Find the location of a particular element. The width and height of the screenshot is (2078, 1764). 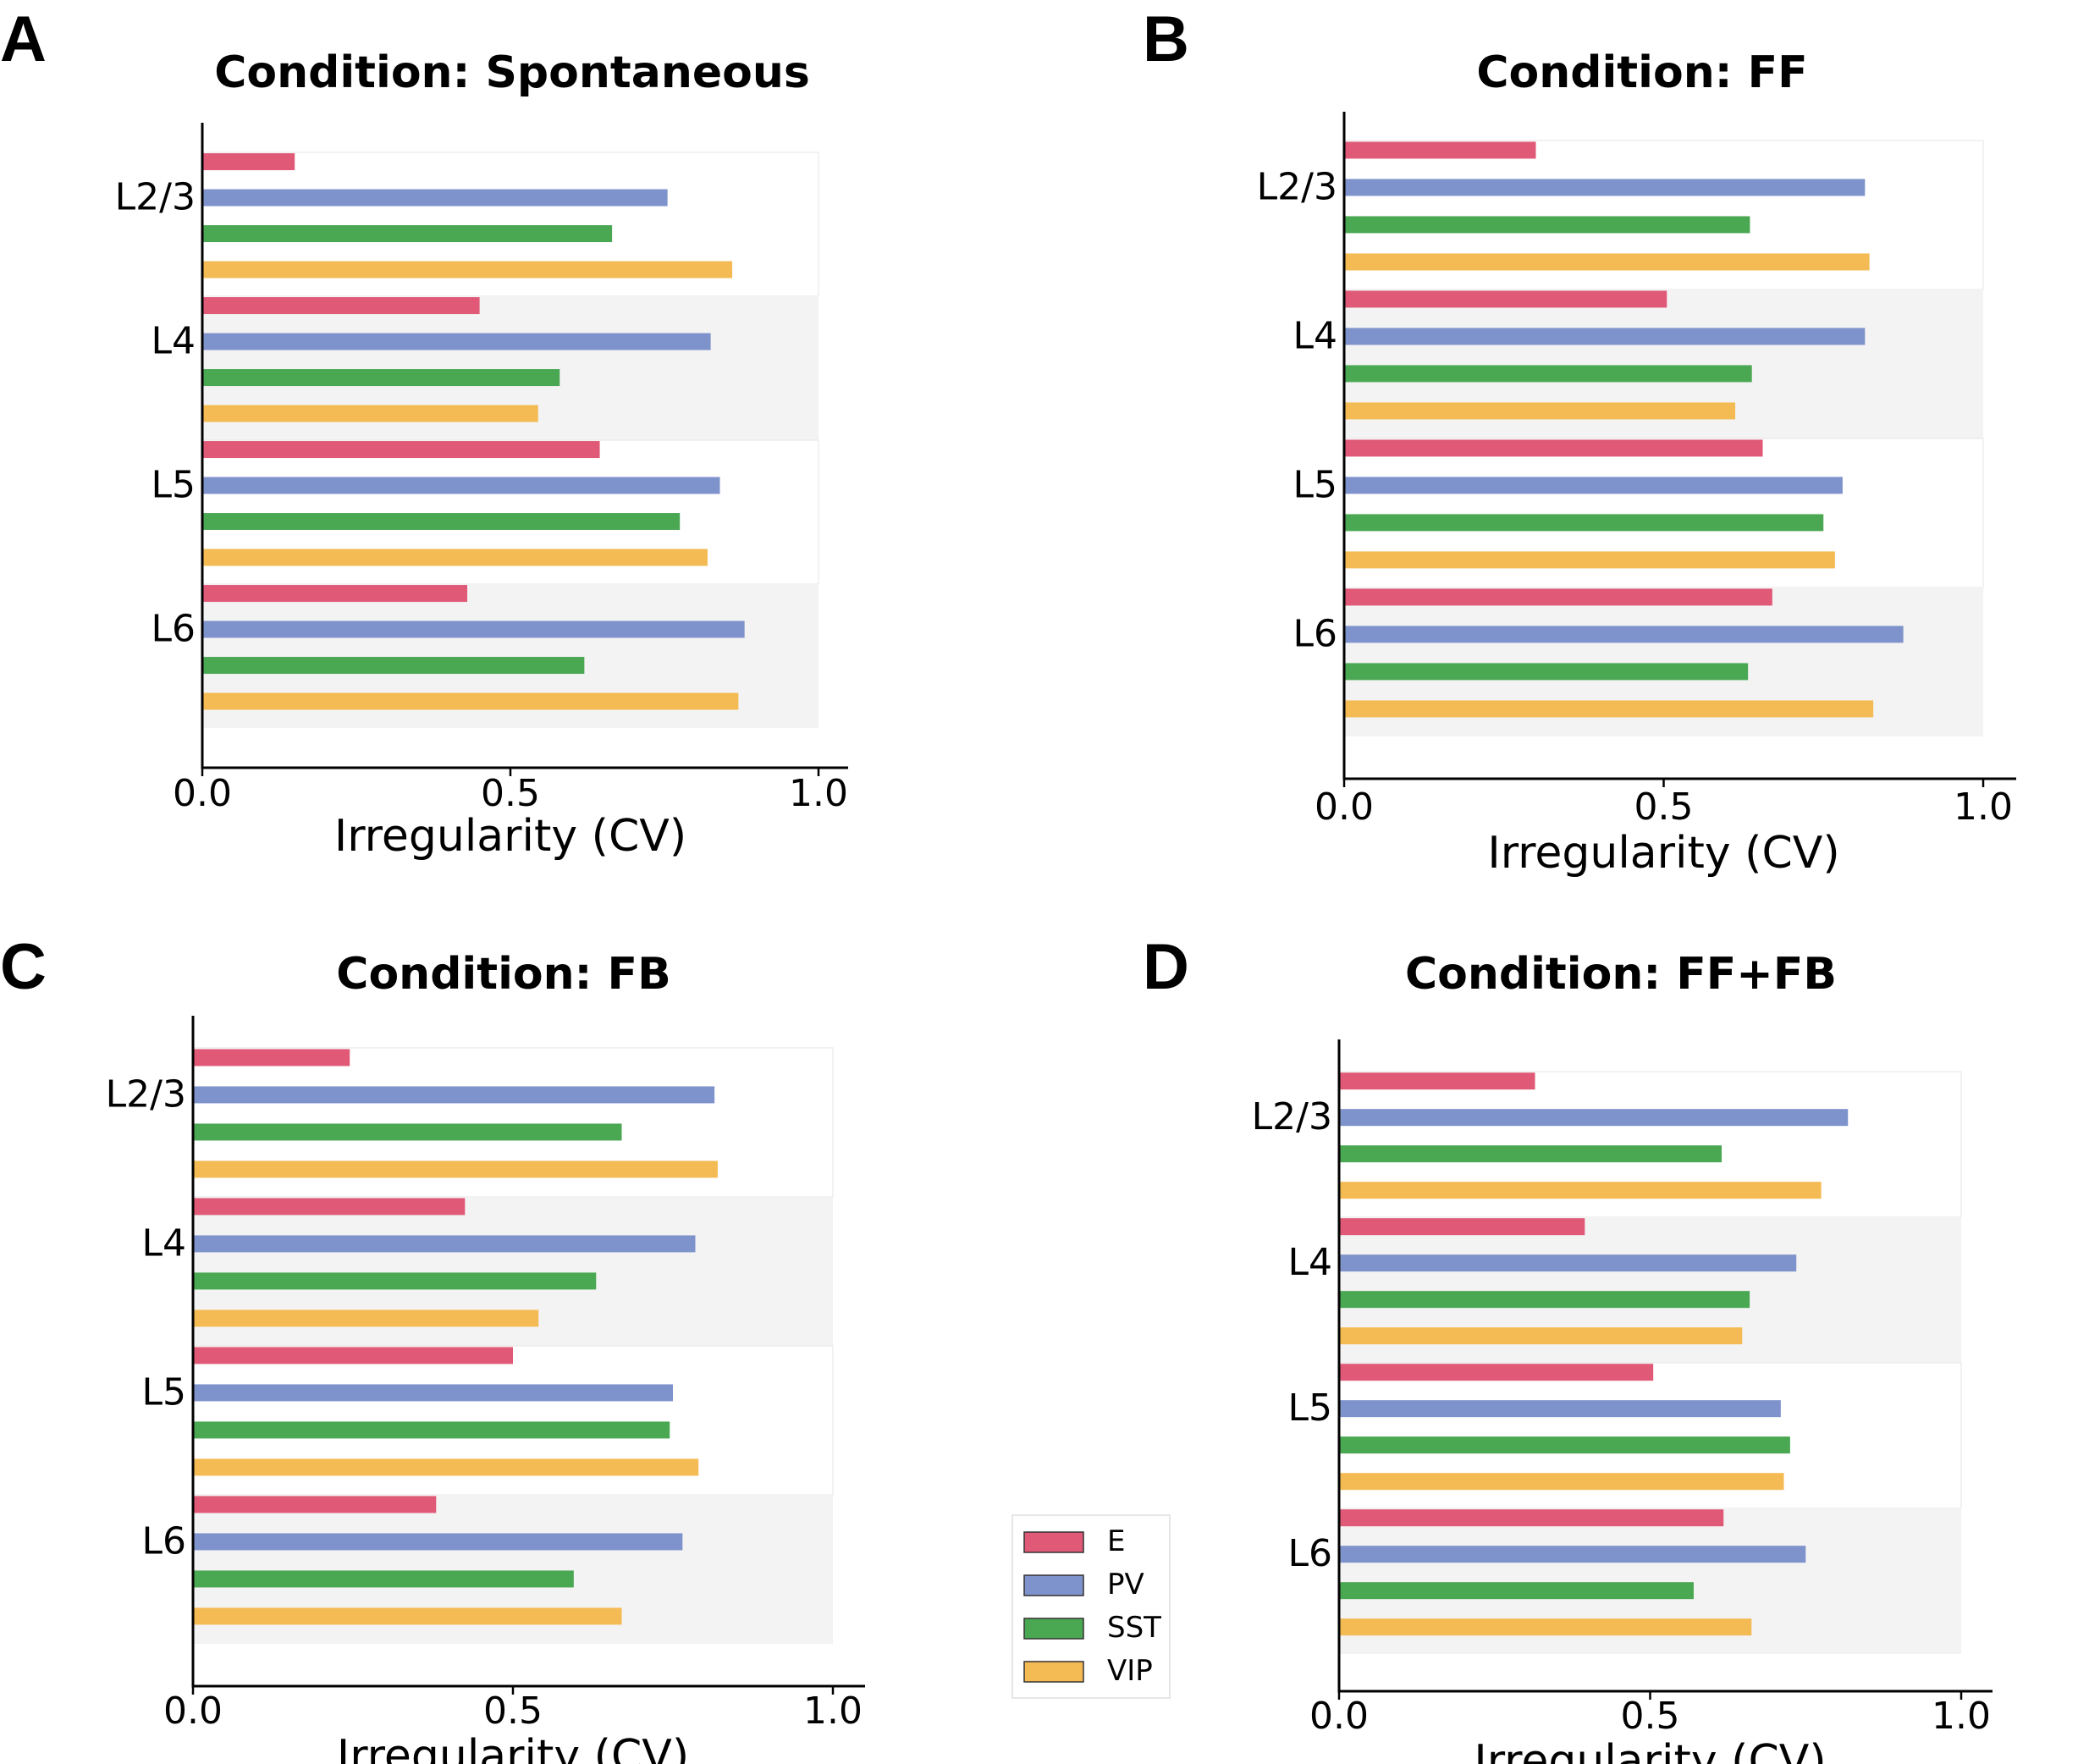

panel-b-category-label-0: L2/3 is located at coordinates (1297, 186).